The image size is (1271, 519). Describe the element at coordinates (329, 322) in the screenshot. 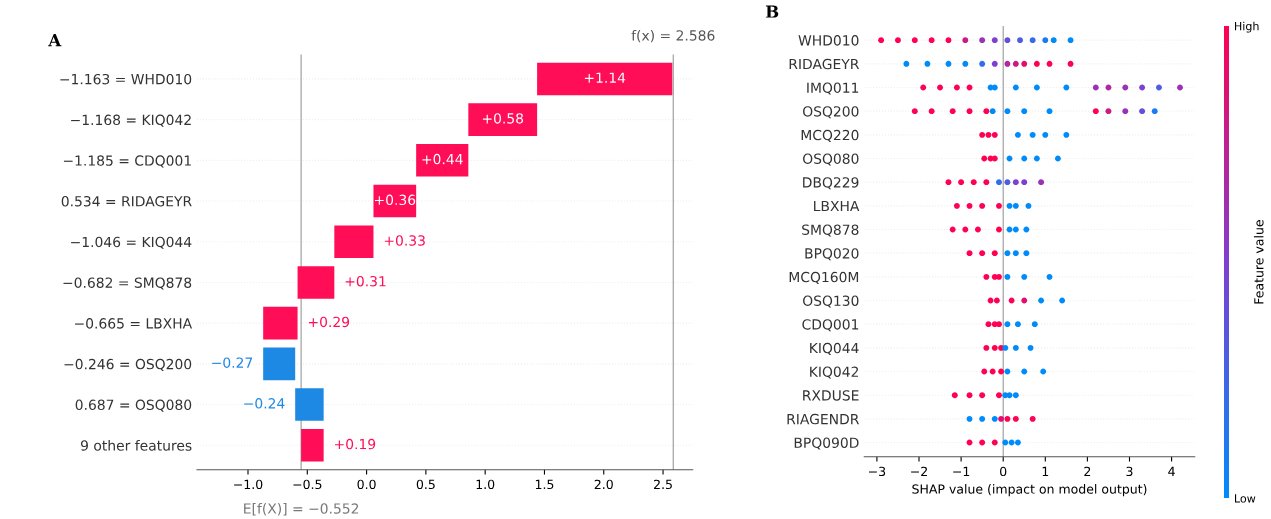

I see `data-label: +0.29` at that location.